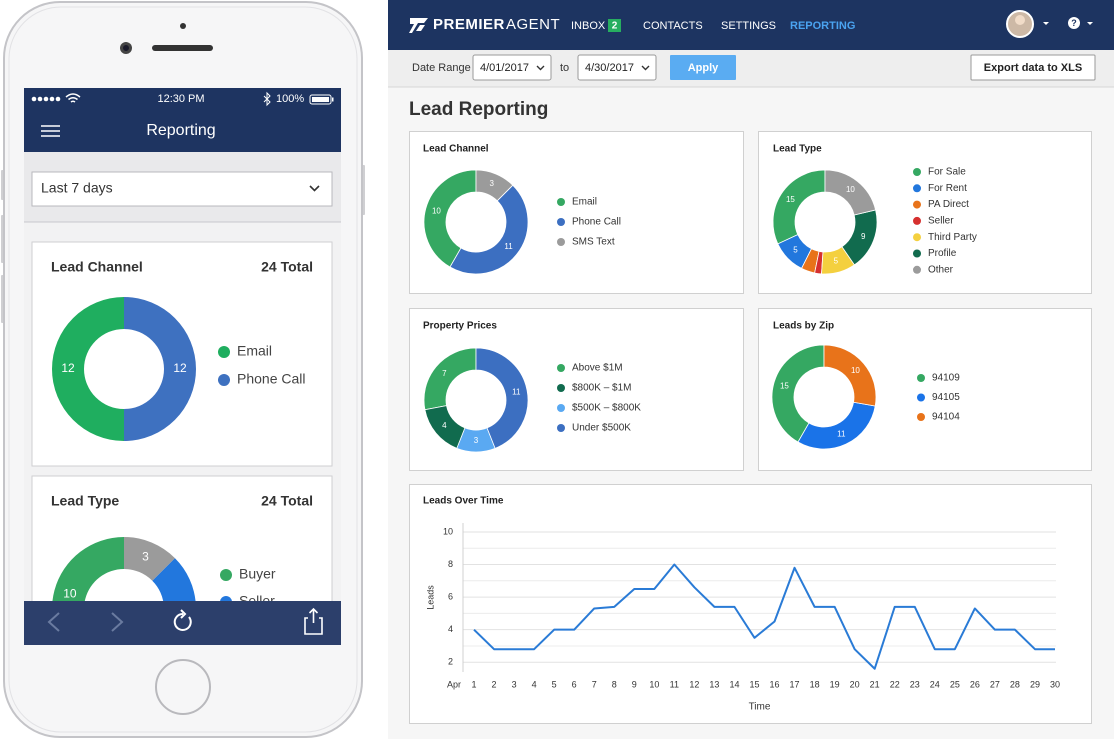  Describe the element at coordinates (450, 564) in the screenshot. I see `y-tick-label: 8` at that location.